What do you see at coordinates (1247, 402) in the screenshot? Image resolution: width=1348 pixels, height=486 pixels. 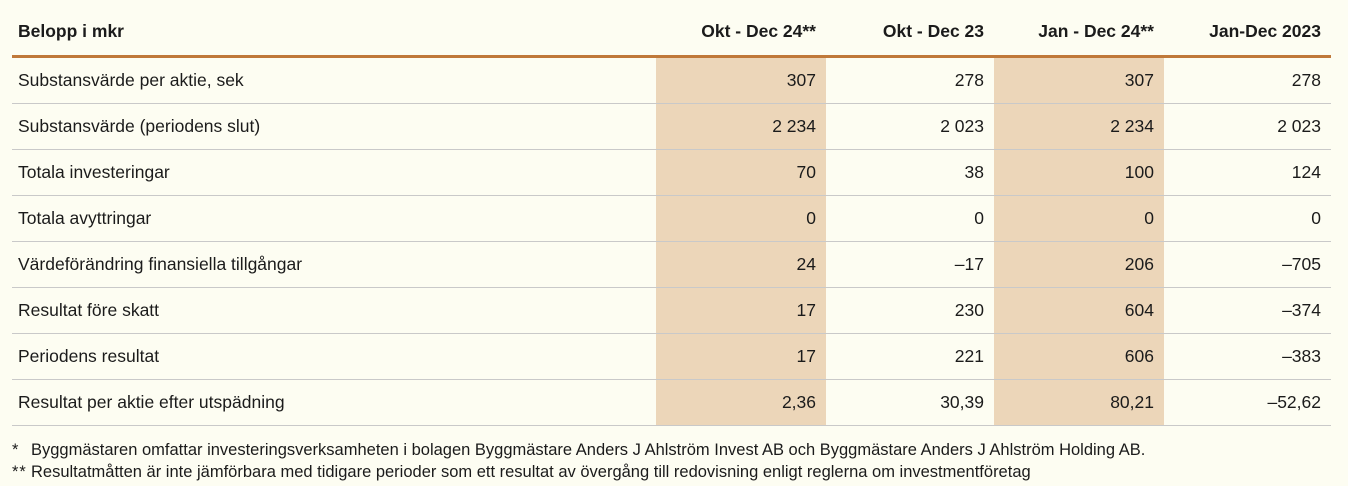 I see `cell-value: –52,62` at bounding box center [1247, 402].